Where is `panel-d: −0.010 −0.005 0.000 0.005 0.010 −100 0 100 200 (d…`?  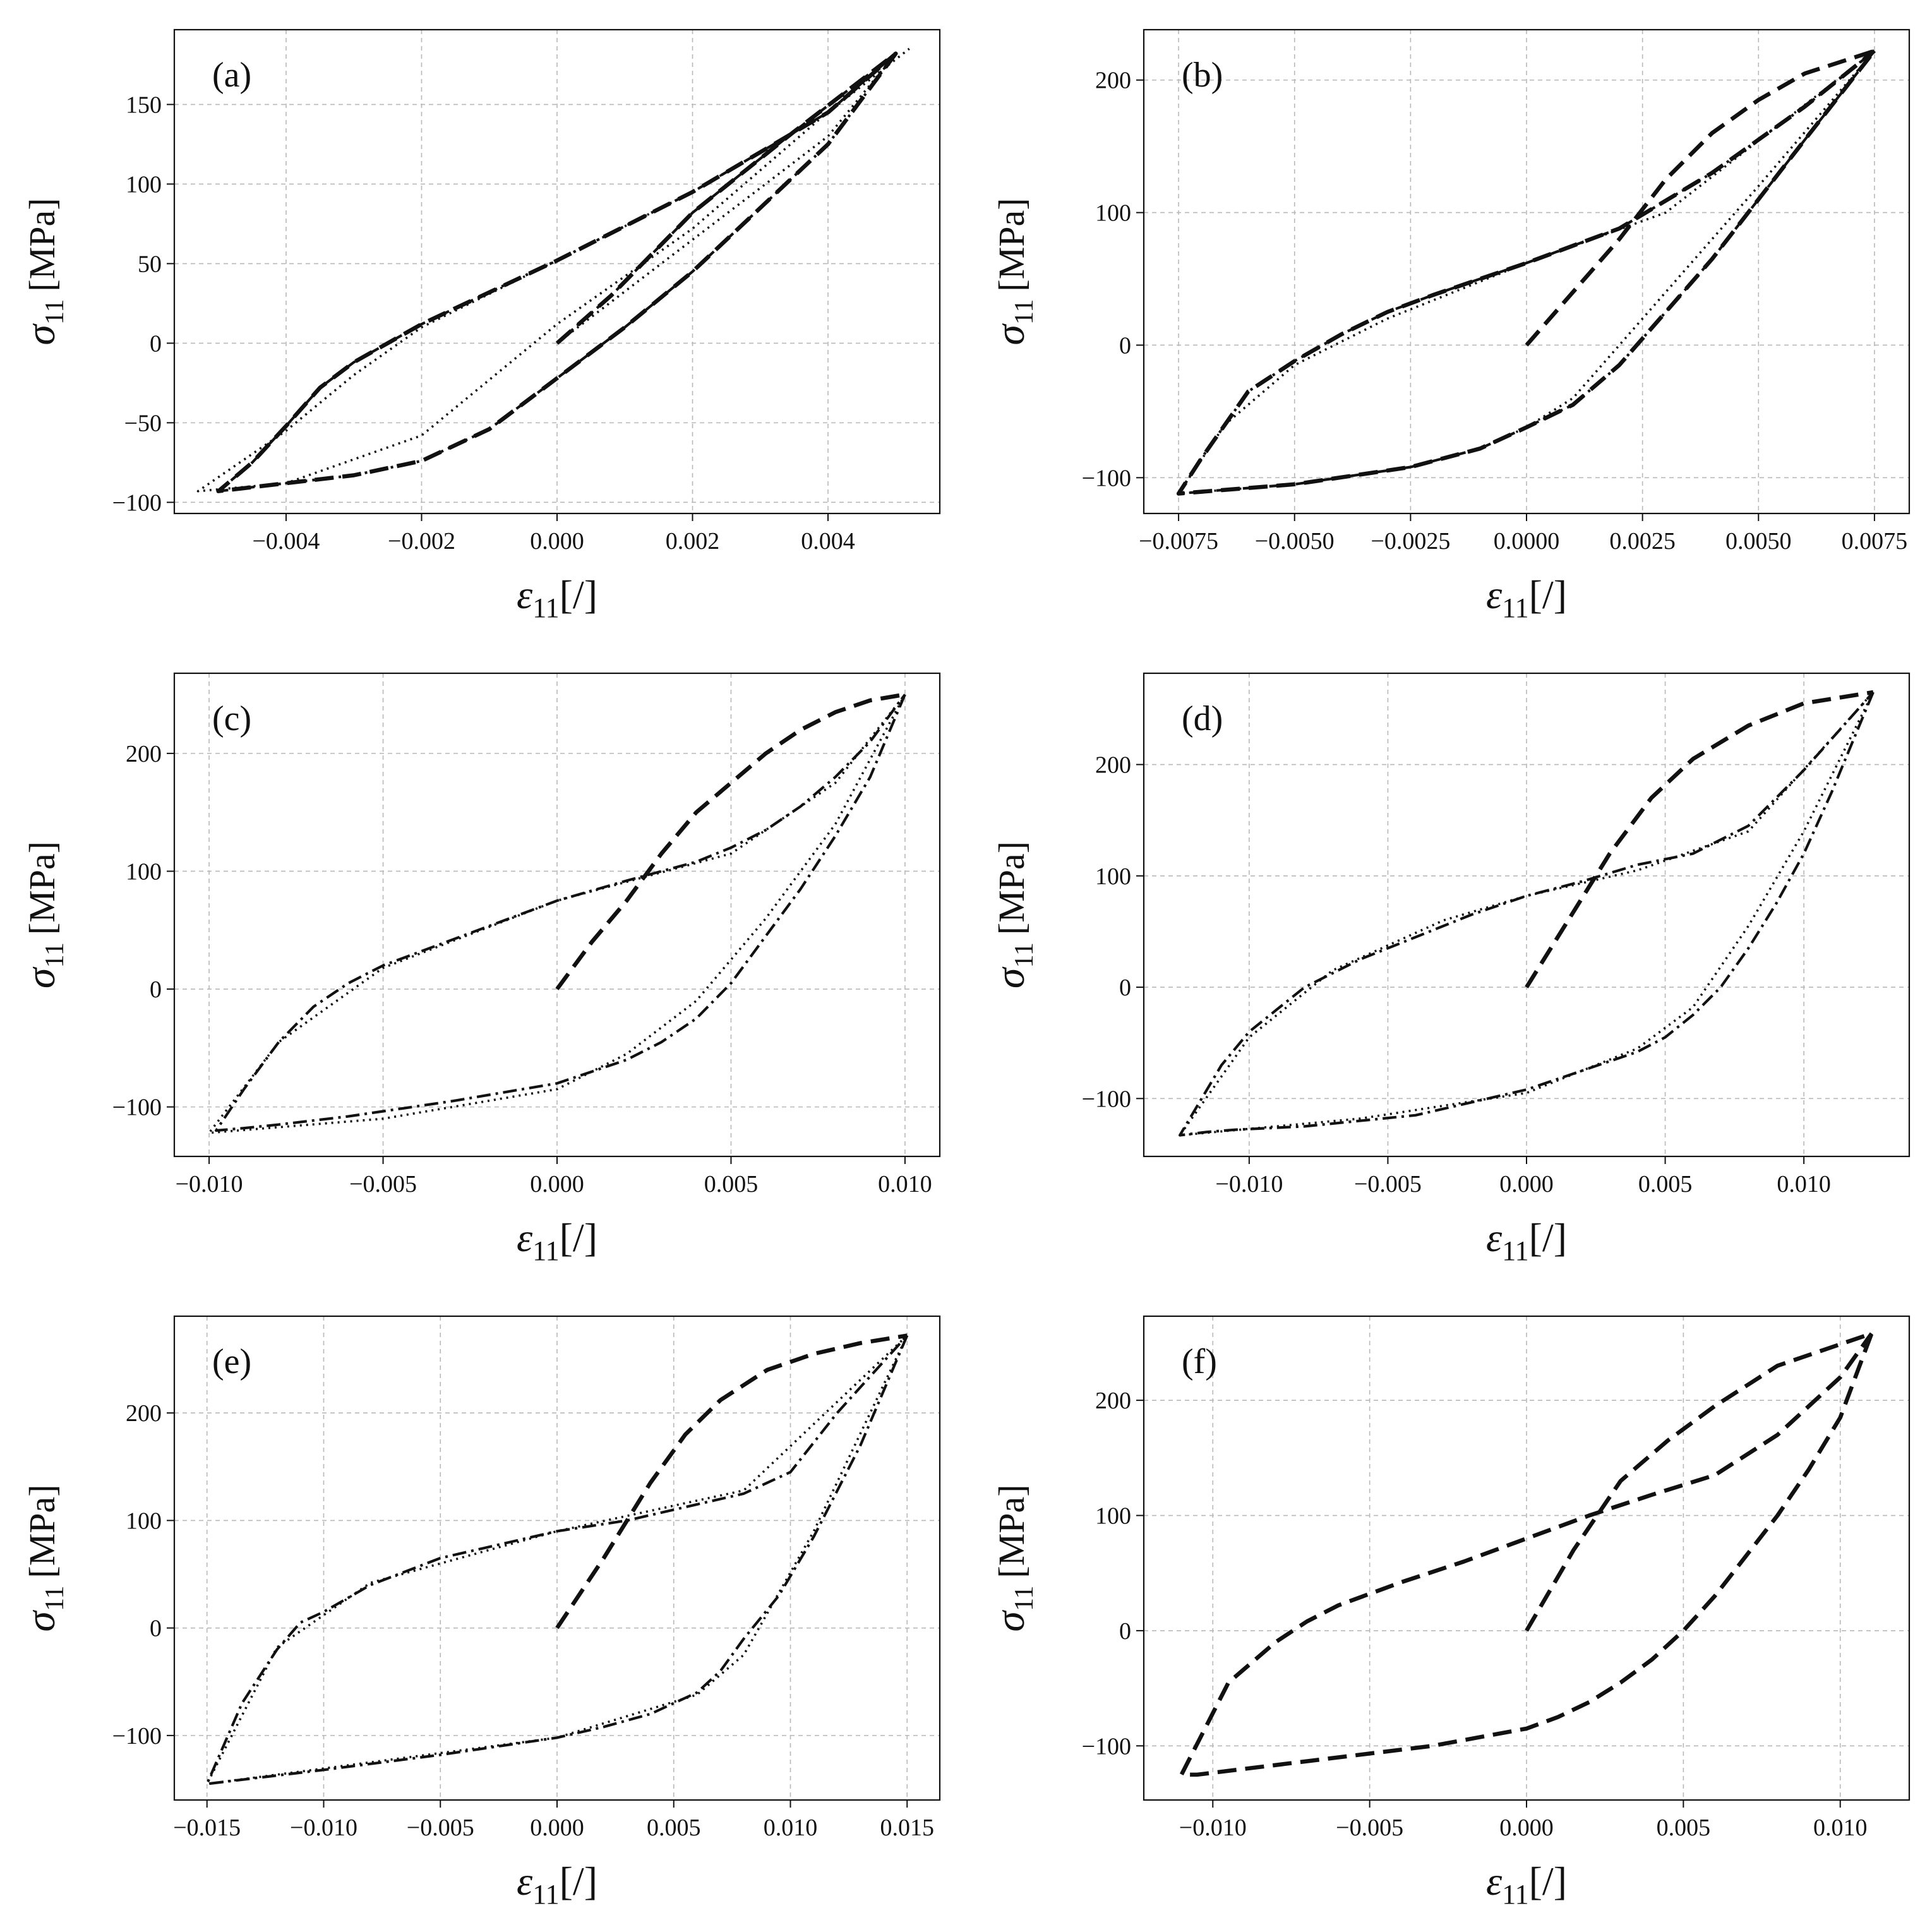 panel-d: −0.010 −0.005 0.000 0.005 0.010 −100 0 100 200 (d… is located at coordinates (1449, 969).